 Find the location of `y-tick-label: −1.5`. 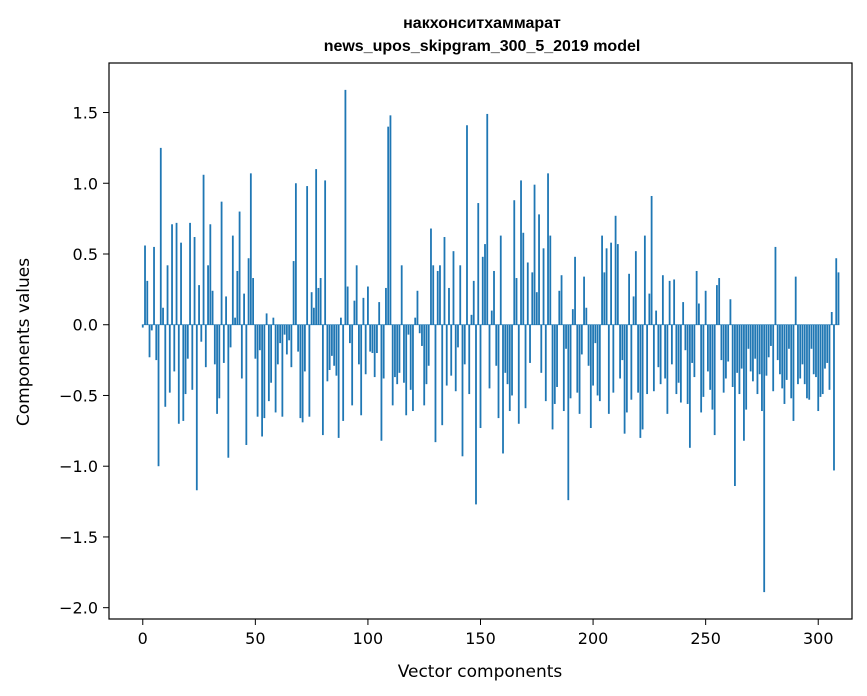

y-tick-label: −1.5 is located at coordinates (78, 537).